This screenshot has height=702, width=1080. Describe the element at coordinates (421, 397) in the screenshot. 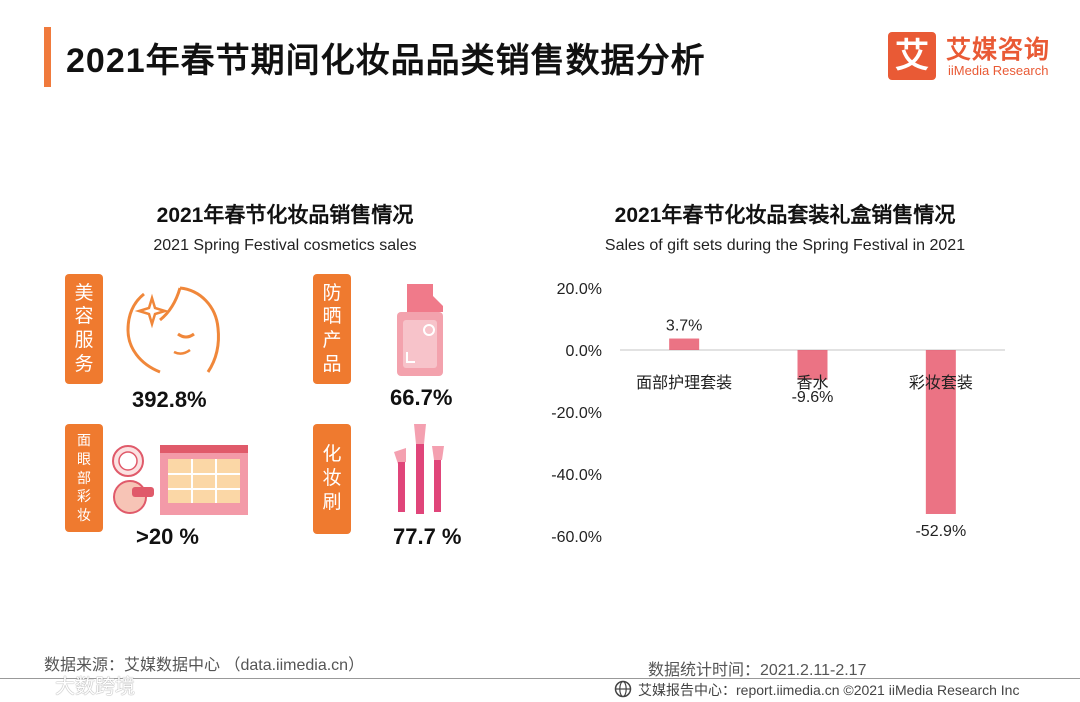

I see `value-sunscreen: 66.7%` at that location.